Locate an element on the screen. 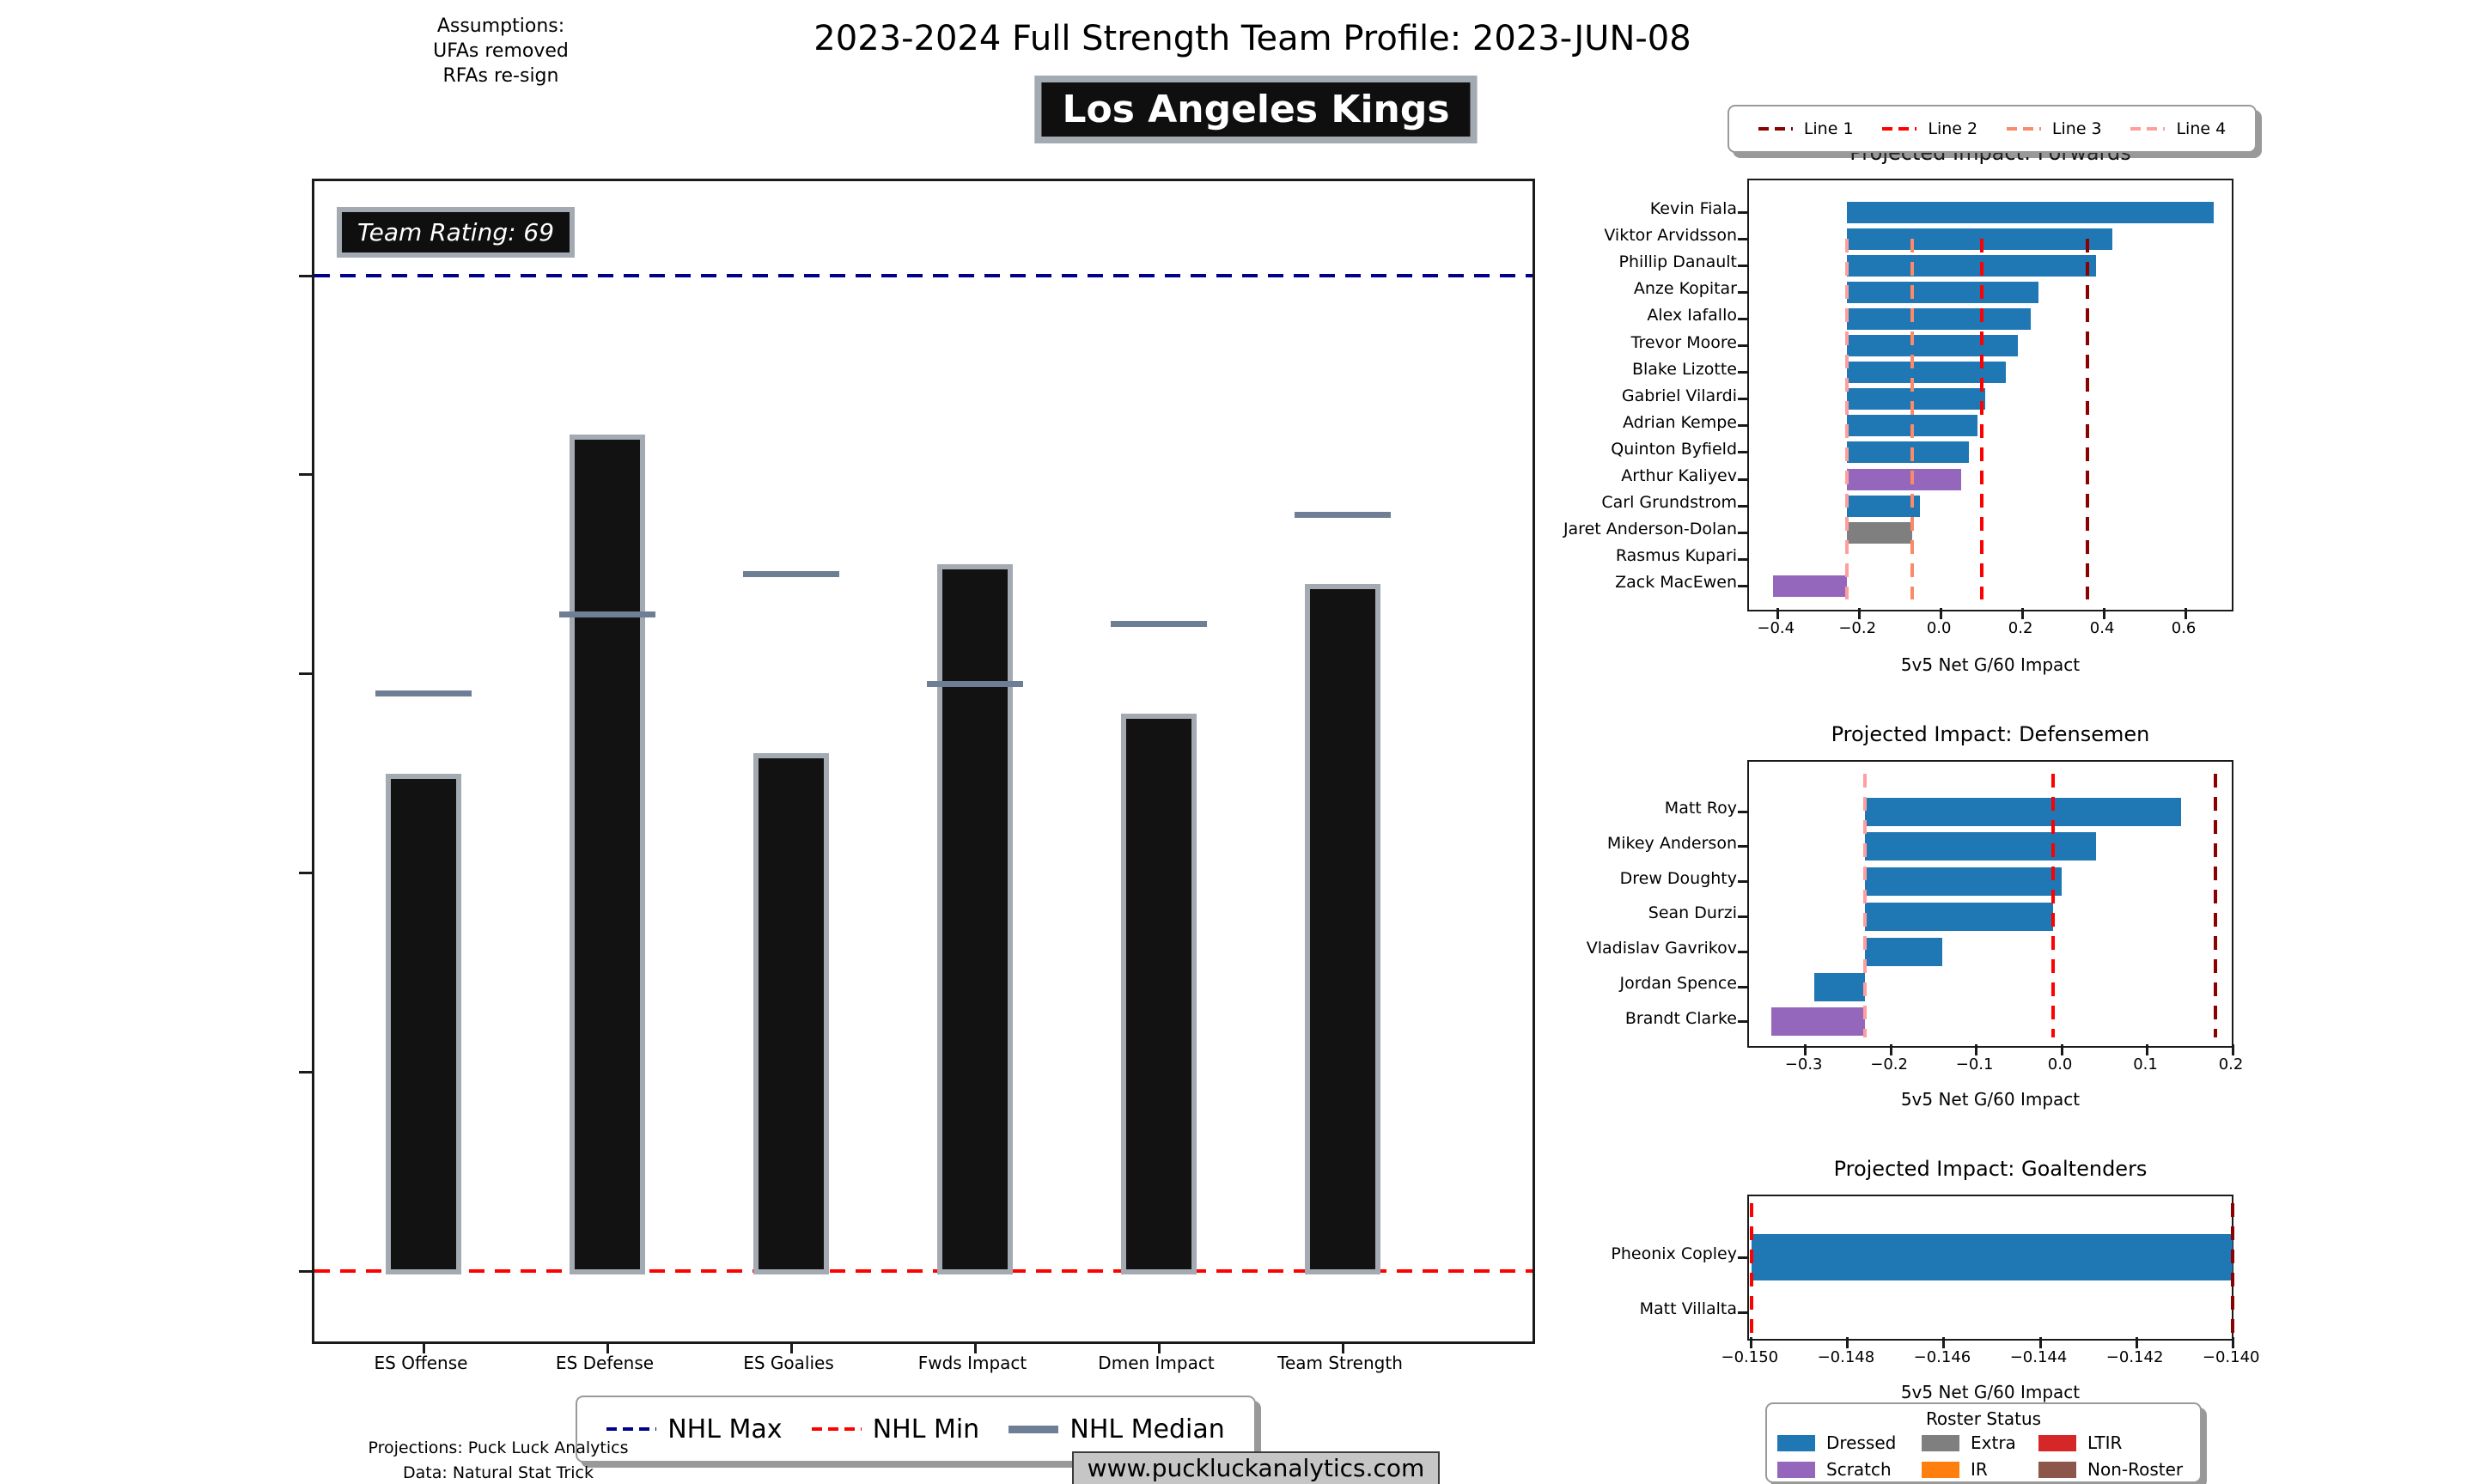  category-label: Dmen Impact is located at coordinates (1156, 1363).